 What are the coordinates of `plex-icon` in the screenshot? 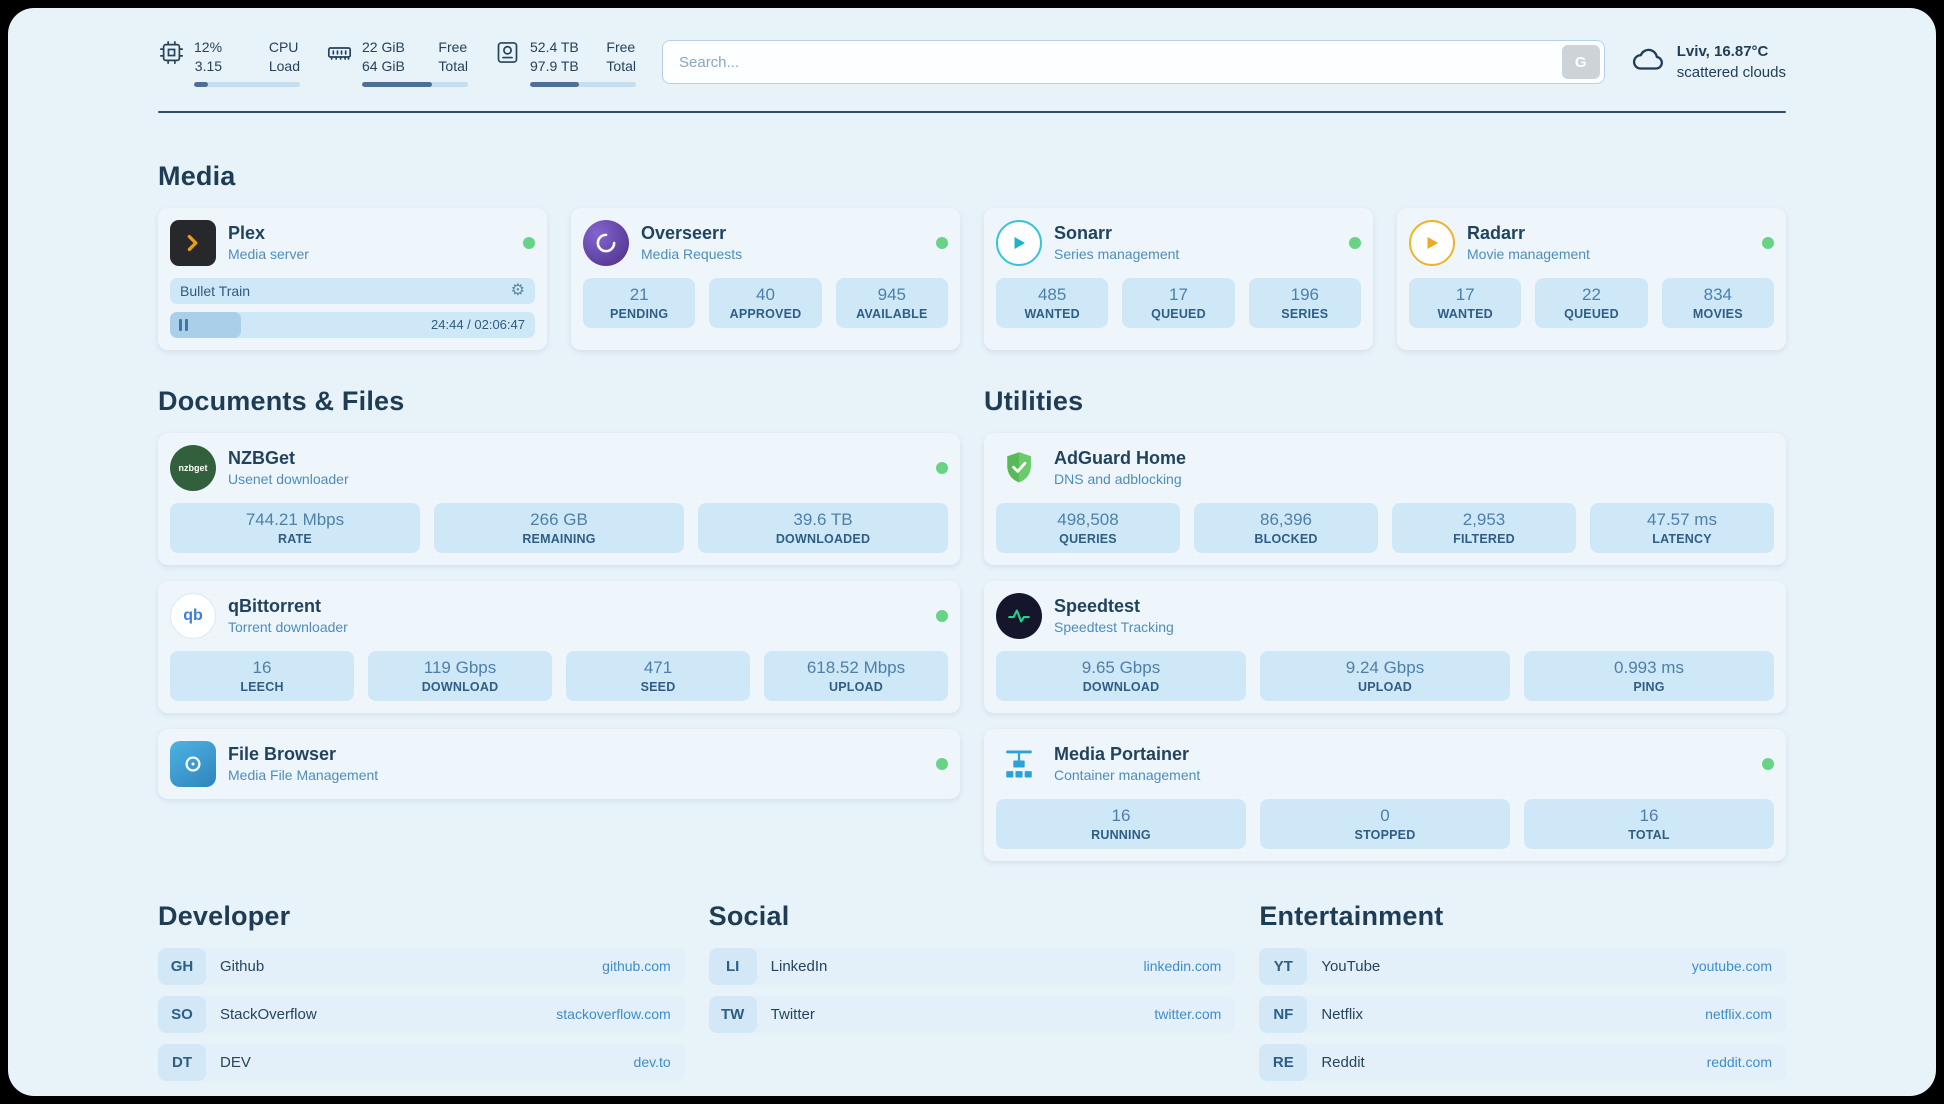 It's located at (193, 242).